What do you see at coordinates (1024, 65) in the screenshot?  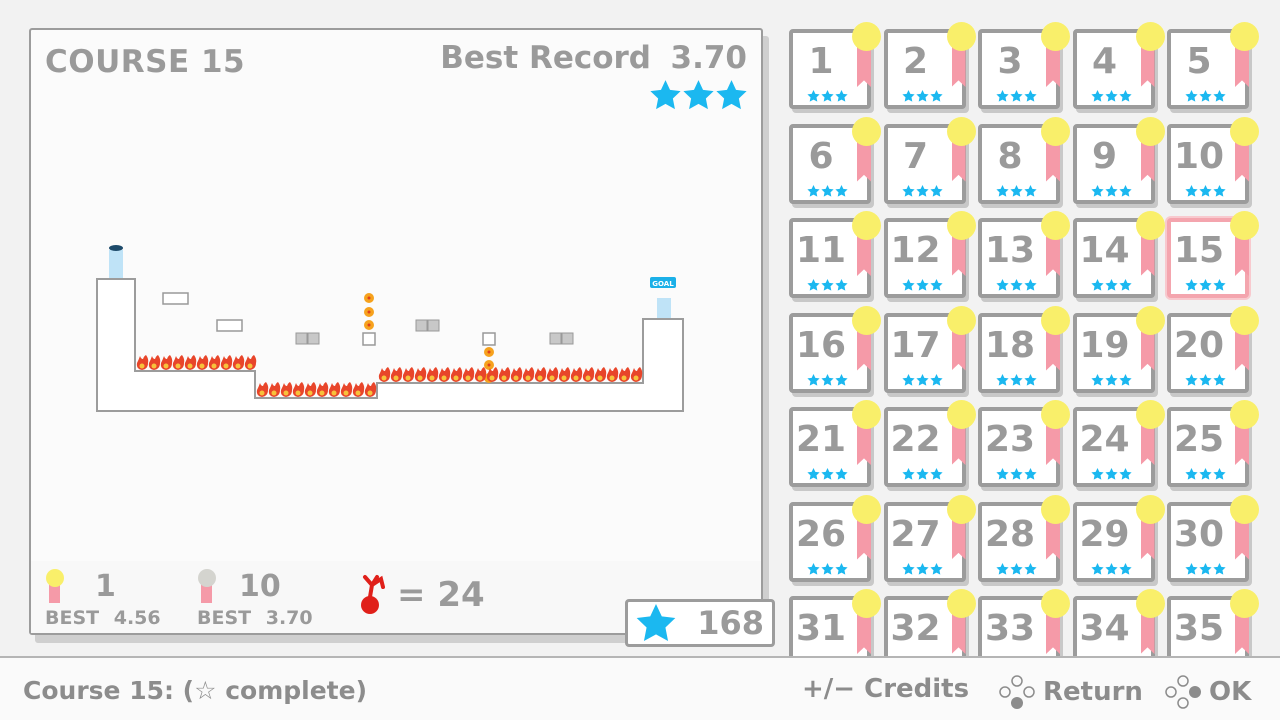 I see `course-tile-3: 3` at bounding box center [1024, 65].